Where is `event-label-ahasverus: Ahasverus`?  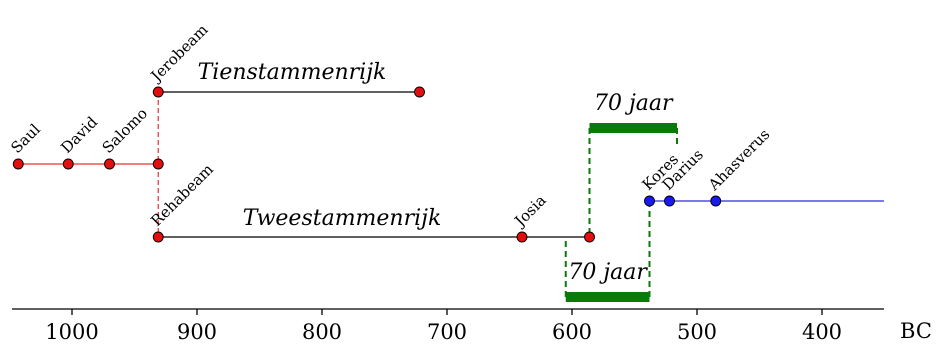
event-label-ahasverus: Ahasverus is located at coordinates (738, 159).